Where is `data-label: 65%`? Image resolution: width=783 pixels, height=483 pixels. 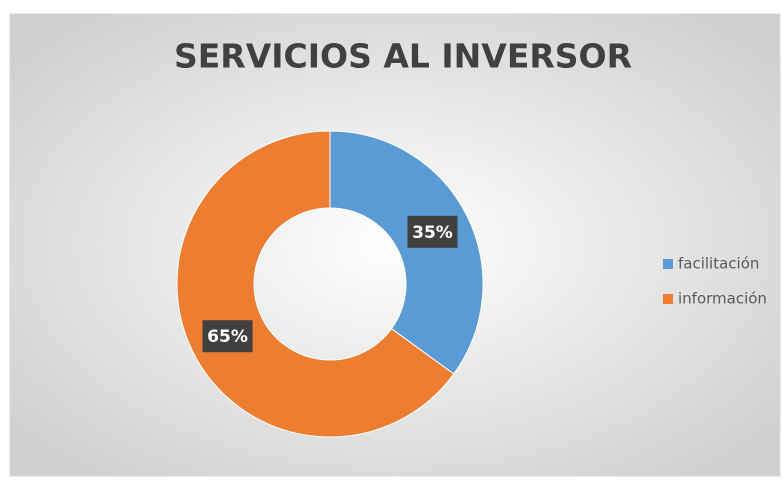
data-label: 65% is located at coordinates (227, 337).